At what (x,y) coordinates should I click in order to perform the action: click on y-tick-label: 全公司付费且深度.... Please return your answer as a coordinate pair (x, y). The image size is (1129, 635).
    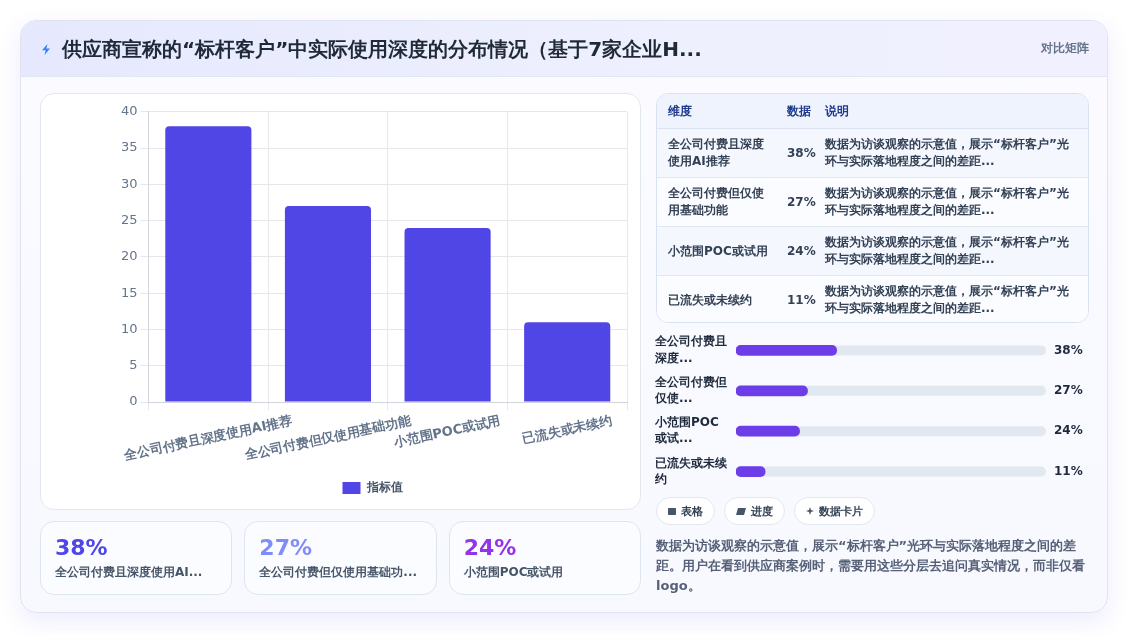
    Looking at the image, I should click on (690, 349).